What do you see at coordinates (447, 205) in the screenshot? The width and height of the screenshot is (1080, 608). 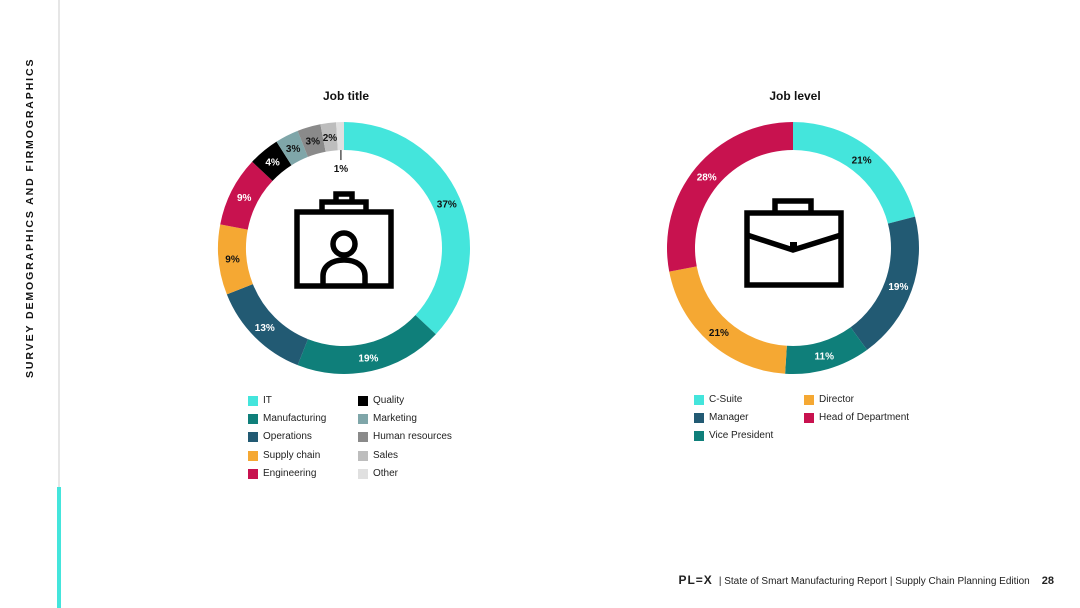 I see `data-label-it: 37%` at bounding box center [447, 205].